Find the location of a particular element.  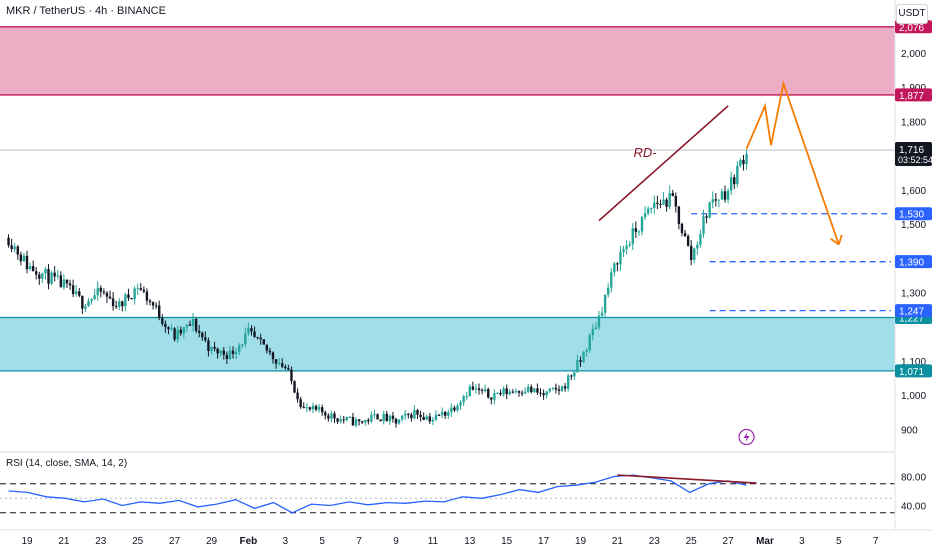

time-tick-label: 21 is located at coordinates (64, 541).